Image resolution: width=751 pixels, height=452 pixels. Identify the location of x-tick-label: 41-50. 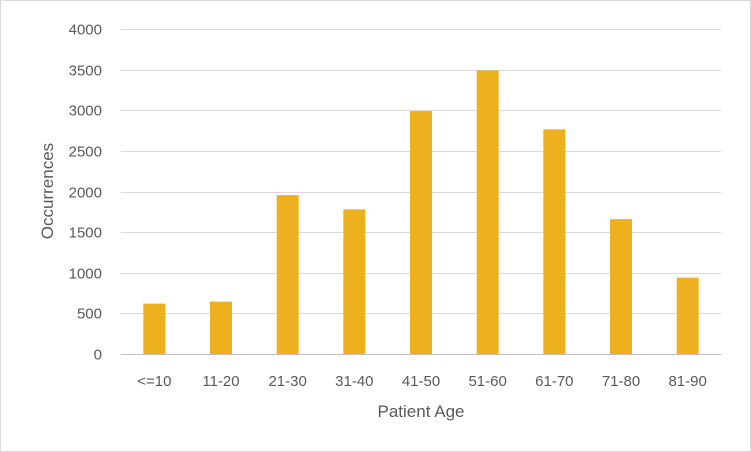
(421, 381).